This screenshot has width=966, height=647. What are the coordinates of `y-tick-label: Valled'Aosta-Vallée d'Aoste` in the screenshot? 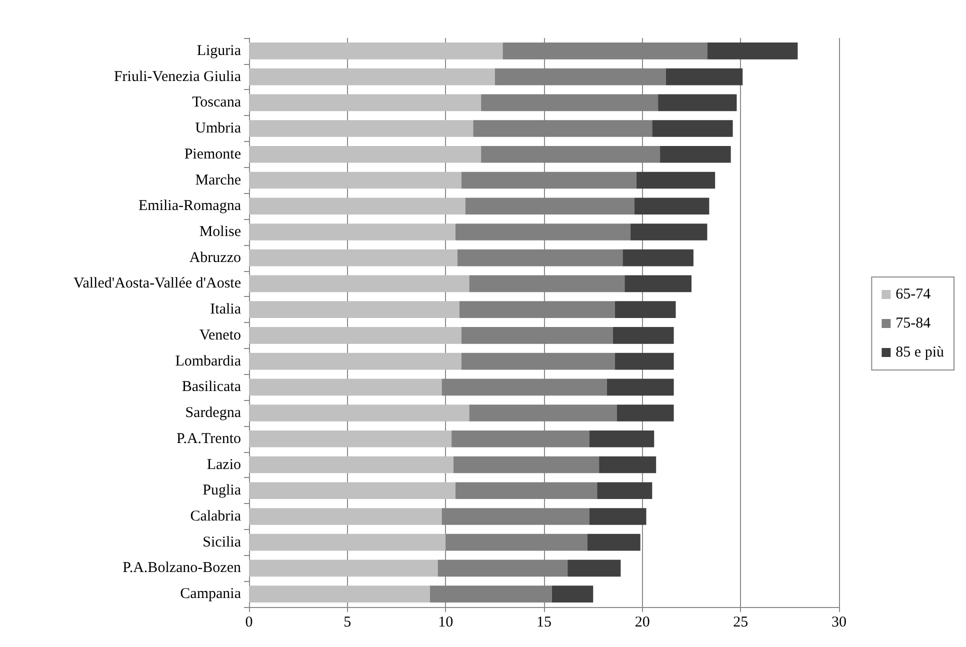 It's located at (158, 284).